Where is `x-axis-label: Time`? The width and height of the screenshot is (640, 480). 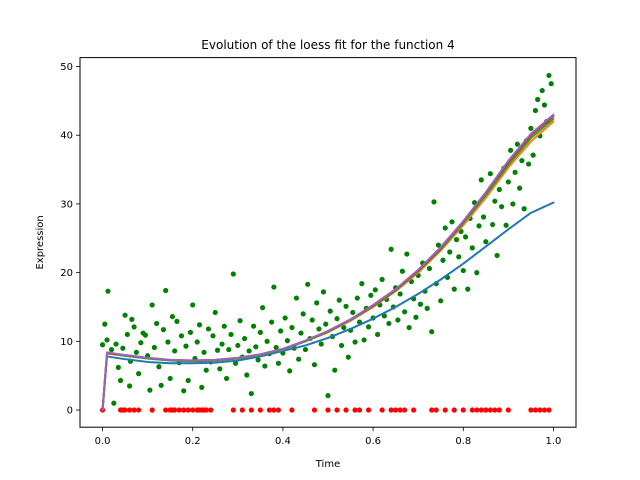
x-axis-label: Time is located at coordinates (327, 464).